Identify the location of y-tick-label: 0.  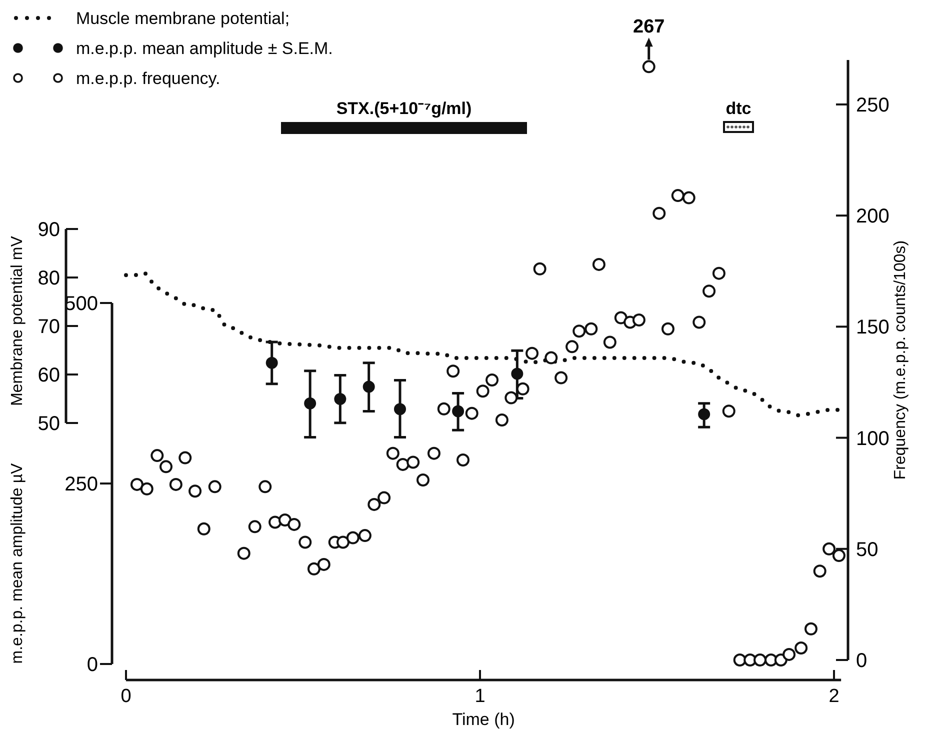
(862, 661).